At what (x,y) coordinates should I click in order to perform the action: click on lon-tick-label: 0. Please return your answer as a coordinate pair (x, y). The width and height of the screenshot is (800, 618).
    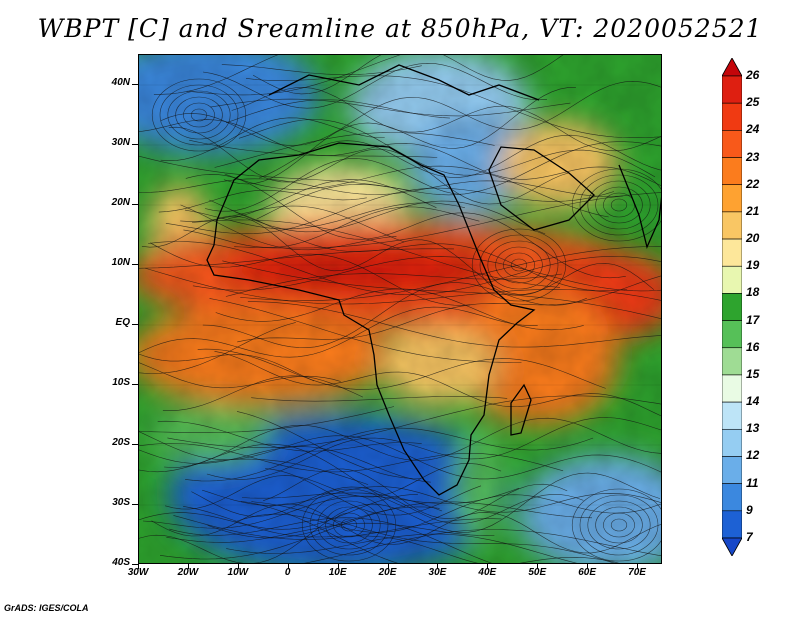
    Looking at the image, I should click on (287, 572).